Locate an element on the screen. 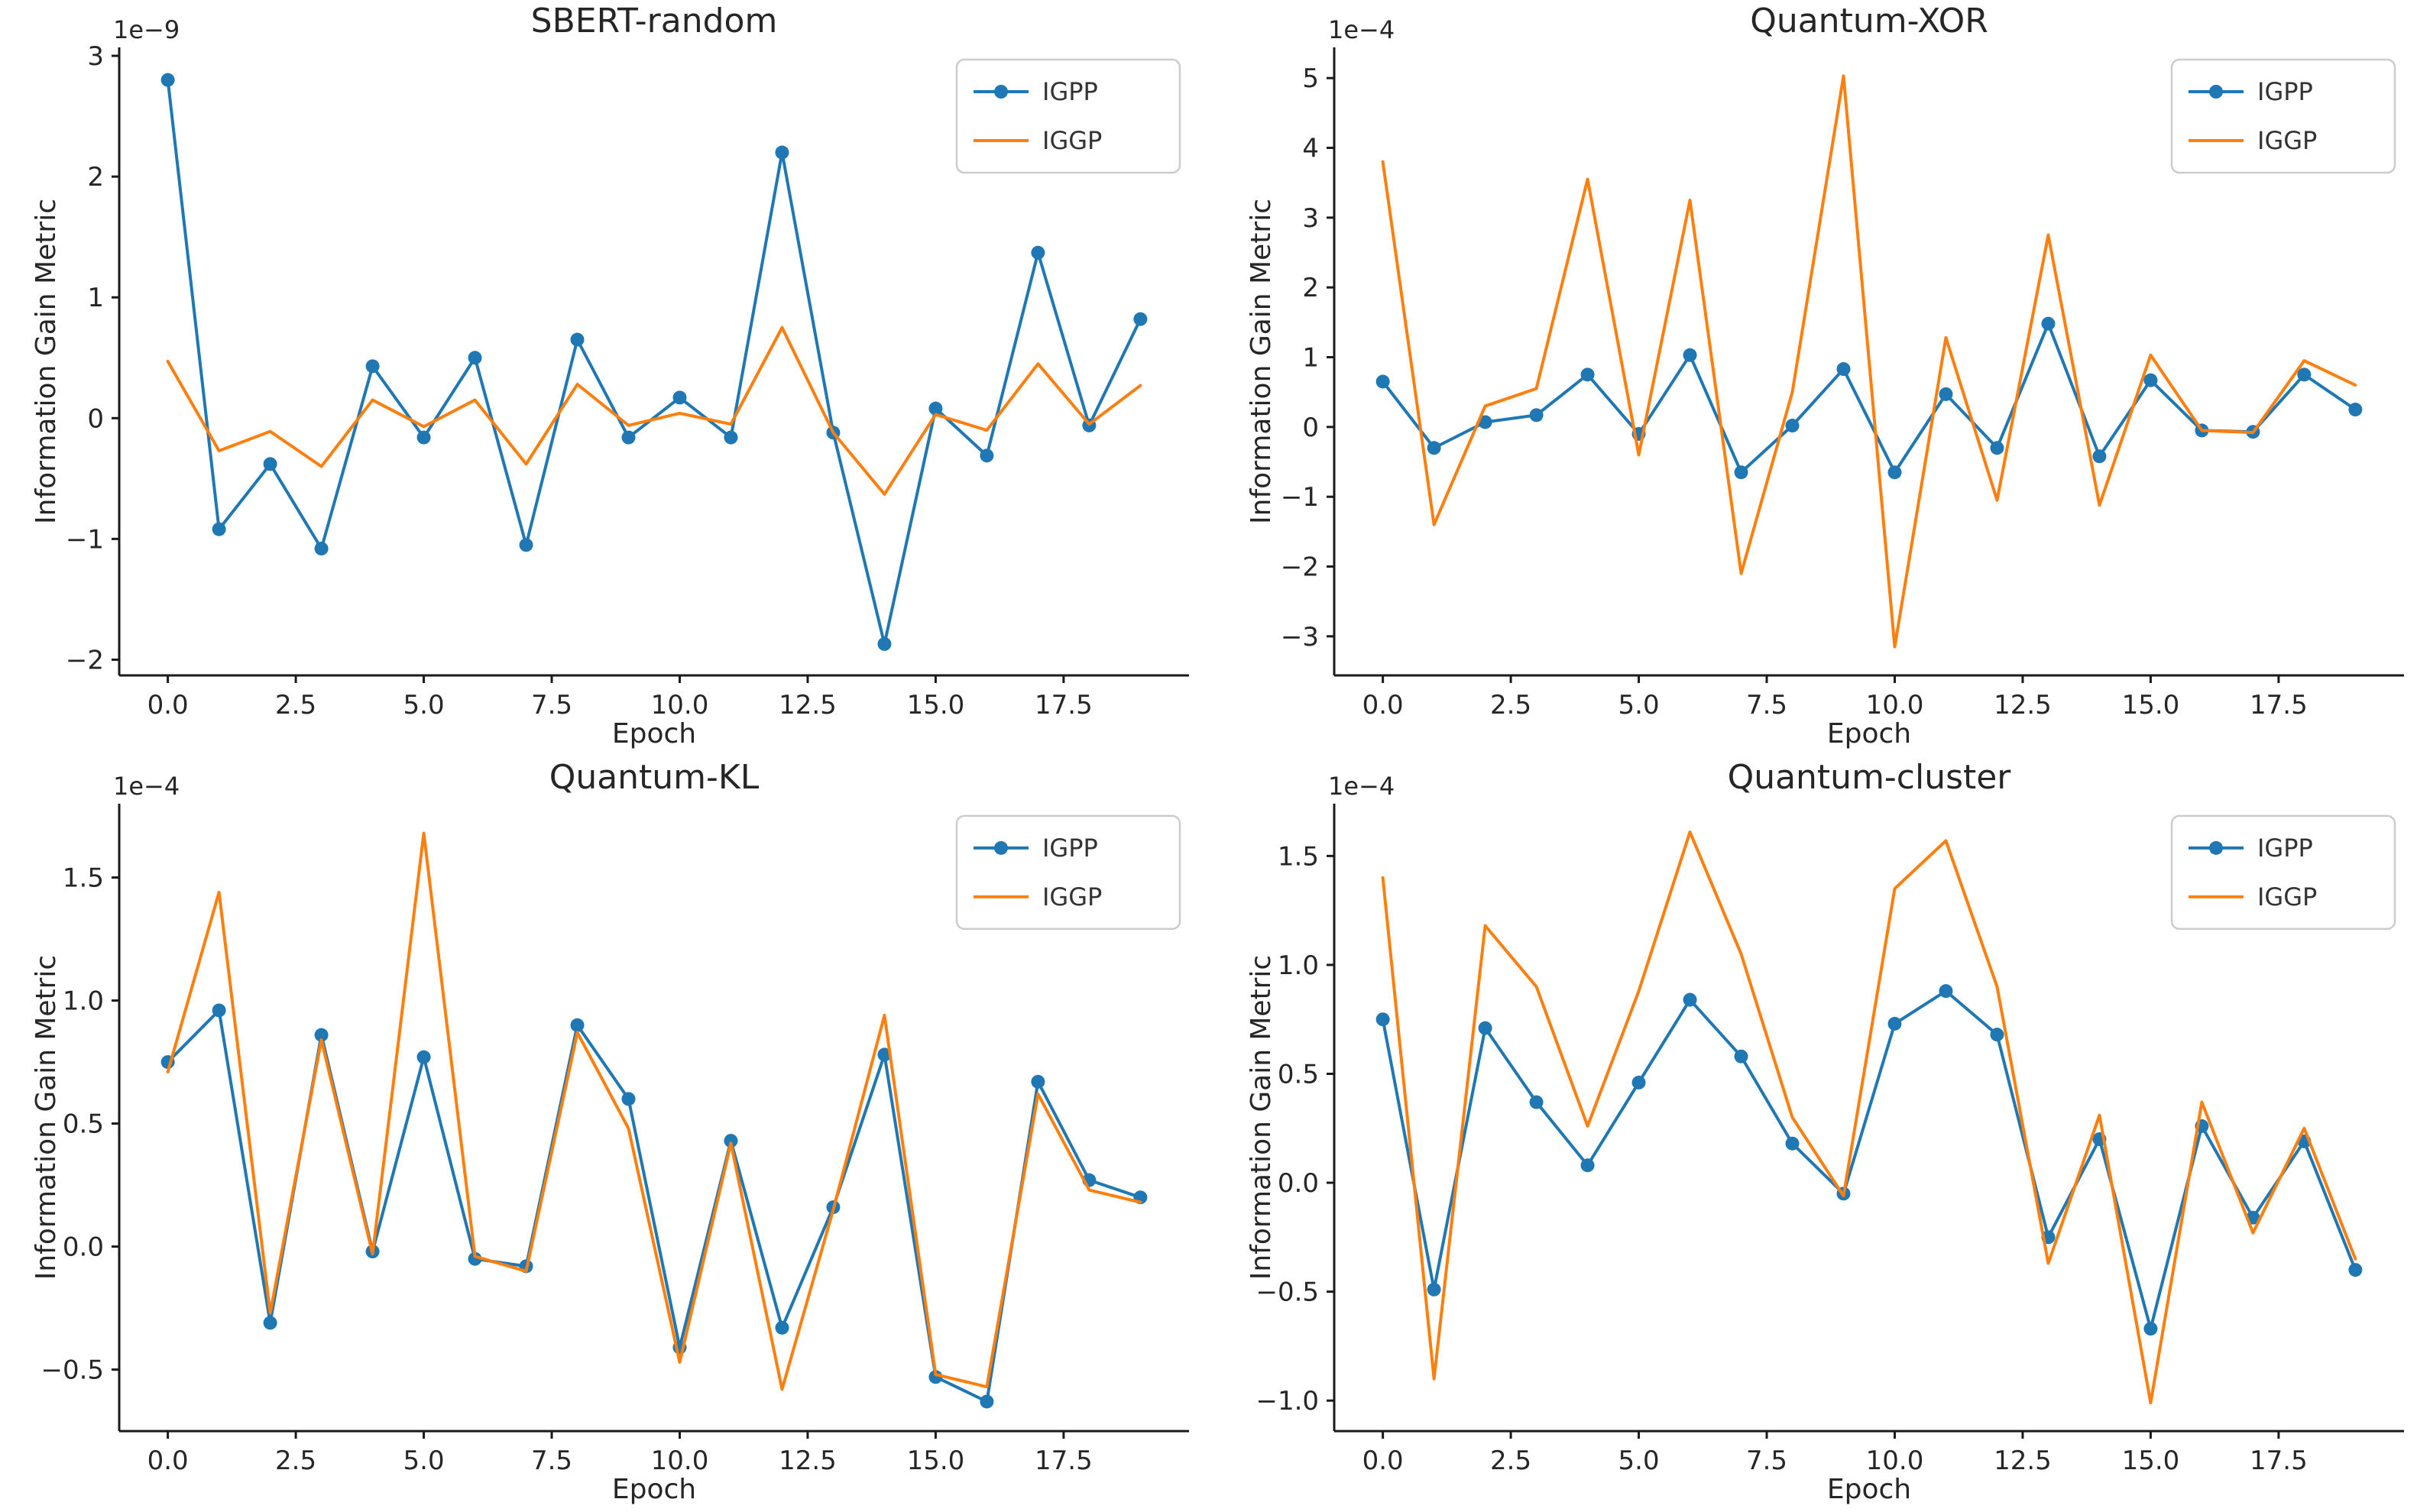  y-tick-label: 0 is located at coordinates (1310, 428).